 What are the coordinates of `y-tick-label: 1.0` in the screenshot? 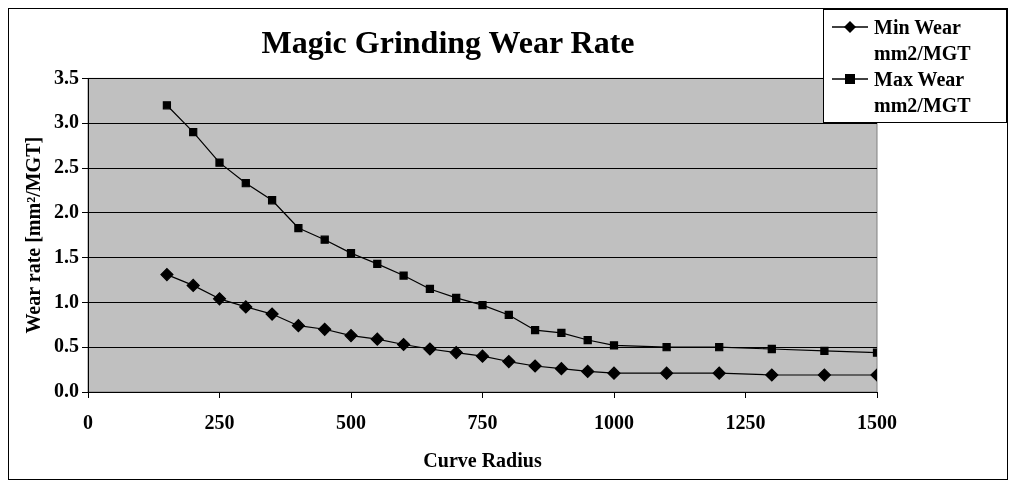 It's located at (66, 300).